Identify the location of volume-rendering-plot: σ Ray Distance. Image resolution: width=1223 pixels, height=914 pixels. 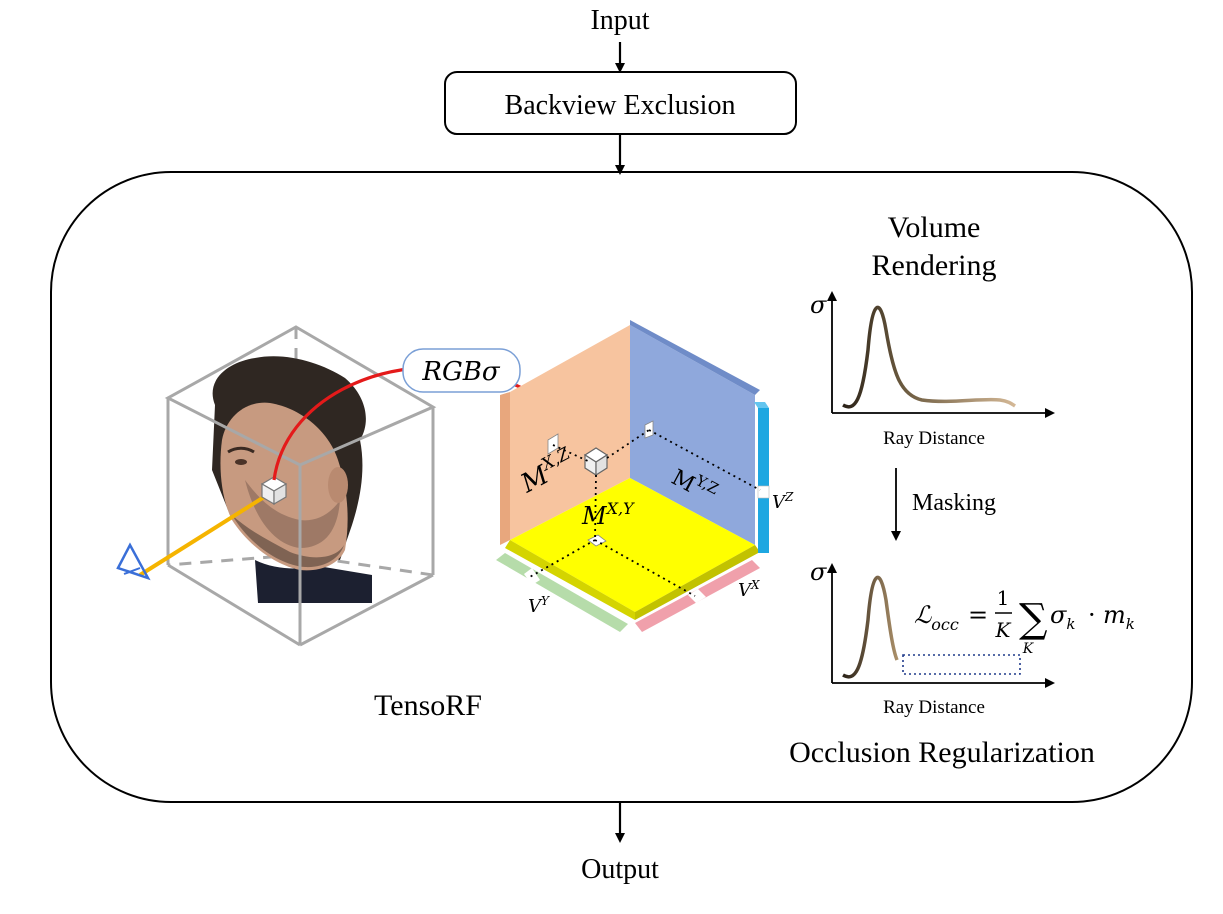
(932, 370).